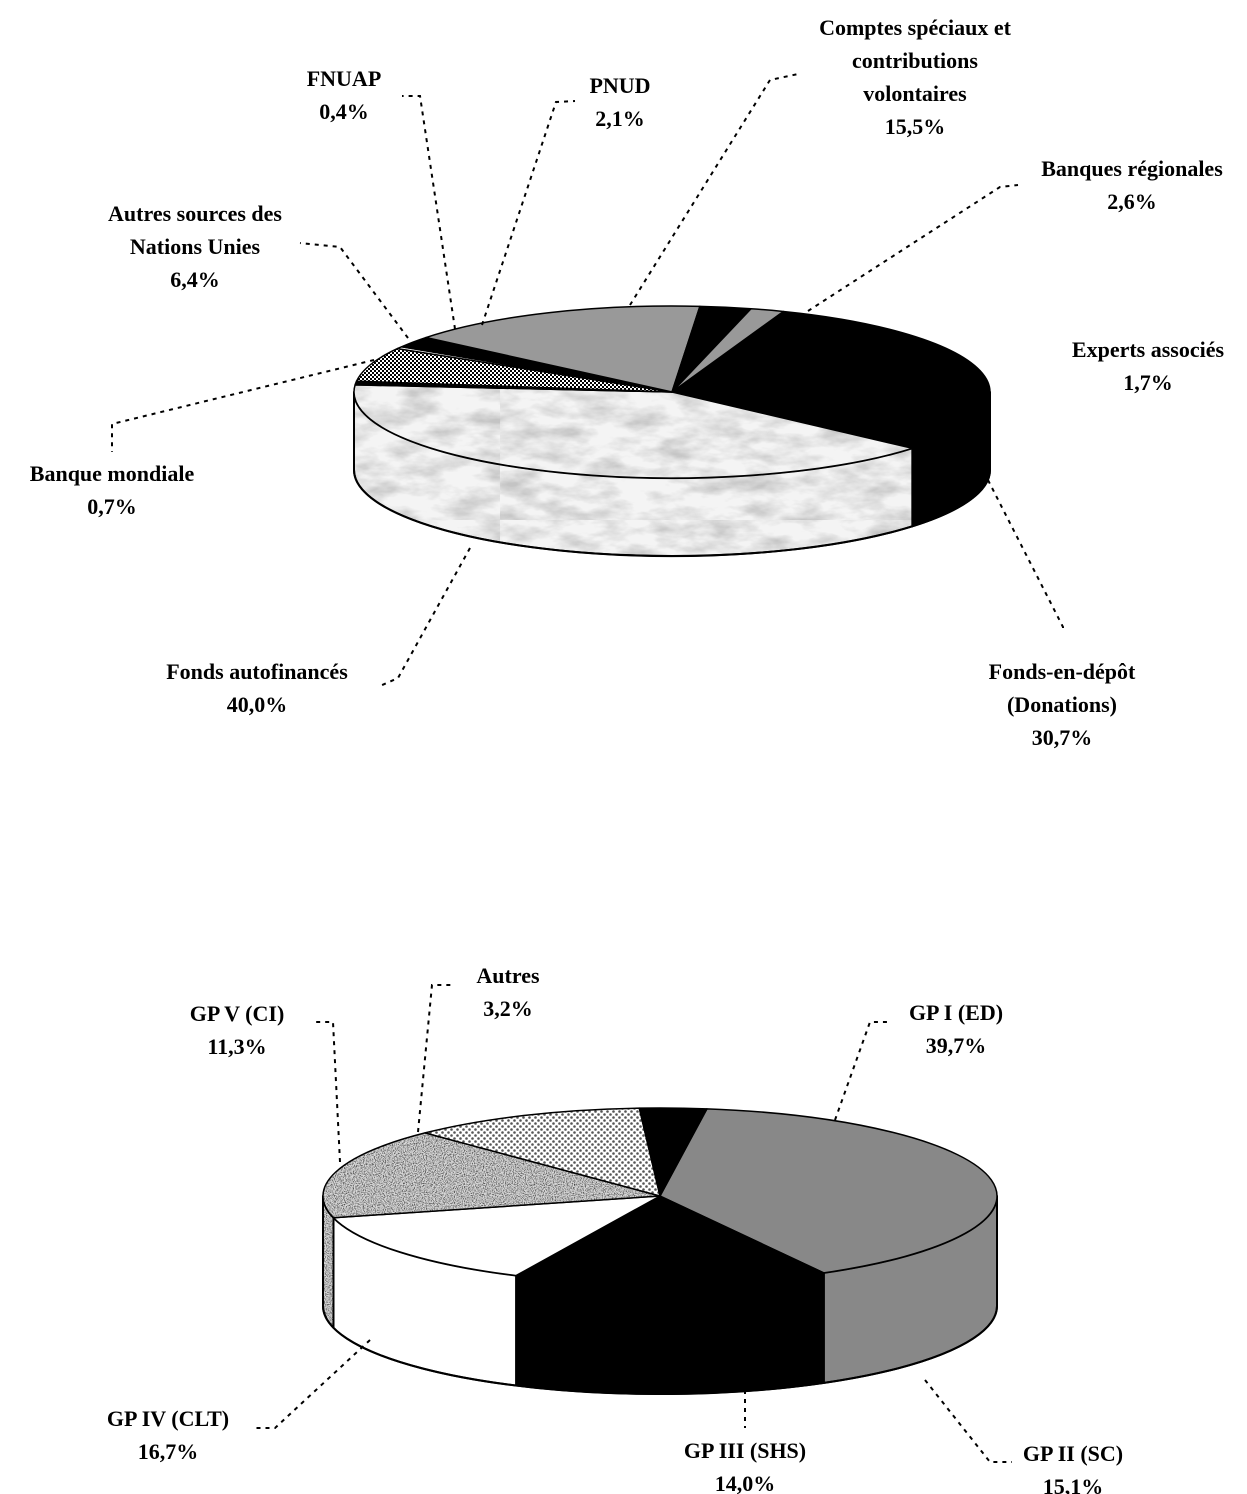  I want to click on slice-label-fonds-en-depot-donations: Fonds-en-dépôt, so click(1062, 671).